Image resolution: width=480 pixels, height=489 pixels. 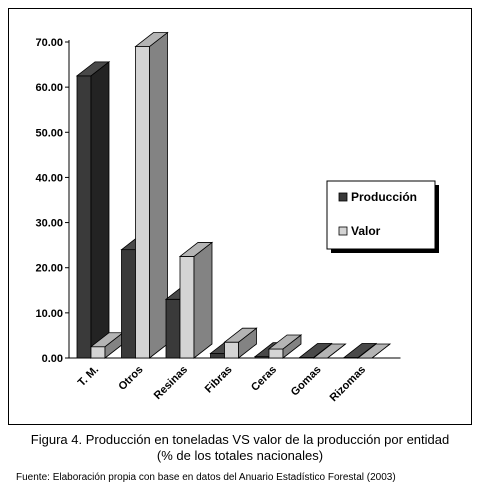 I want to click on legend-box, so click(x=381, y=215).